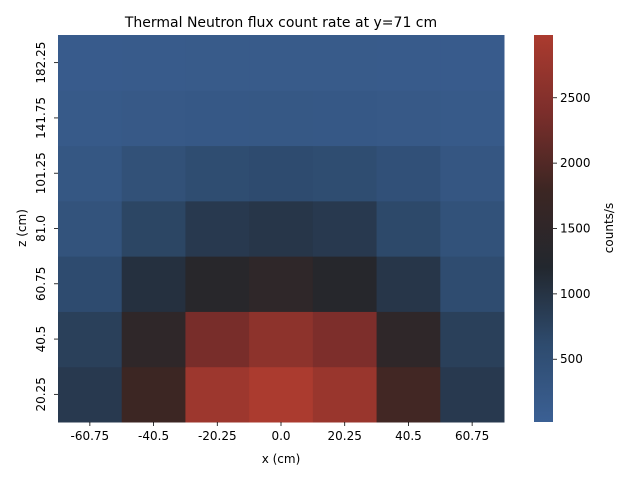 The image size is (640, 480). I want to click on x-axis: -60.75 -40.5 -20.25 0.0 20.25 40.5 60.75, so click(280, 432).